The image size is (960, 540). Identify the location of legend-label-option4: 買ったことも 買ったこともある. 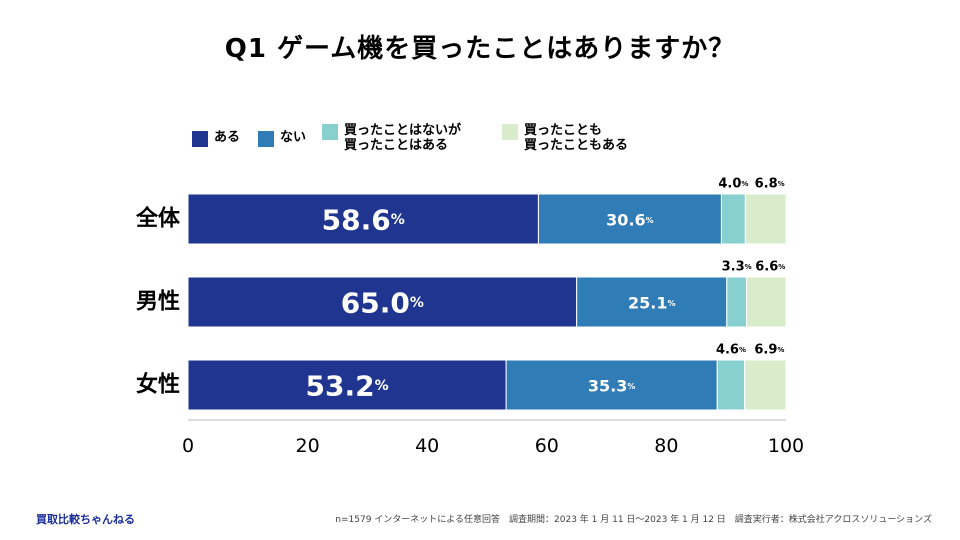
(576, 138).